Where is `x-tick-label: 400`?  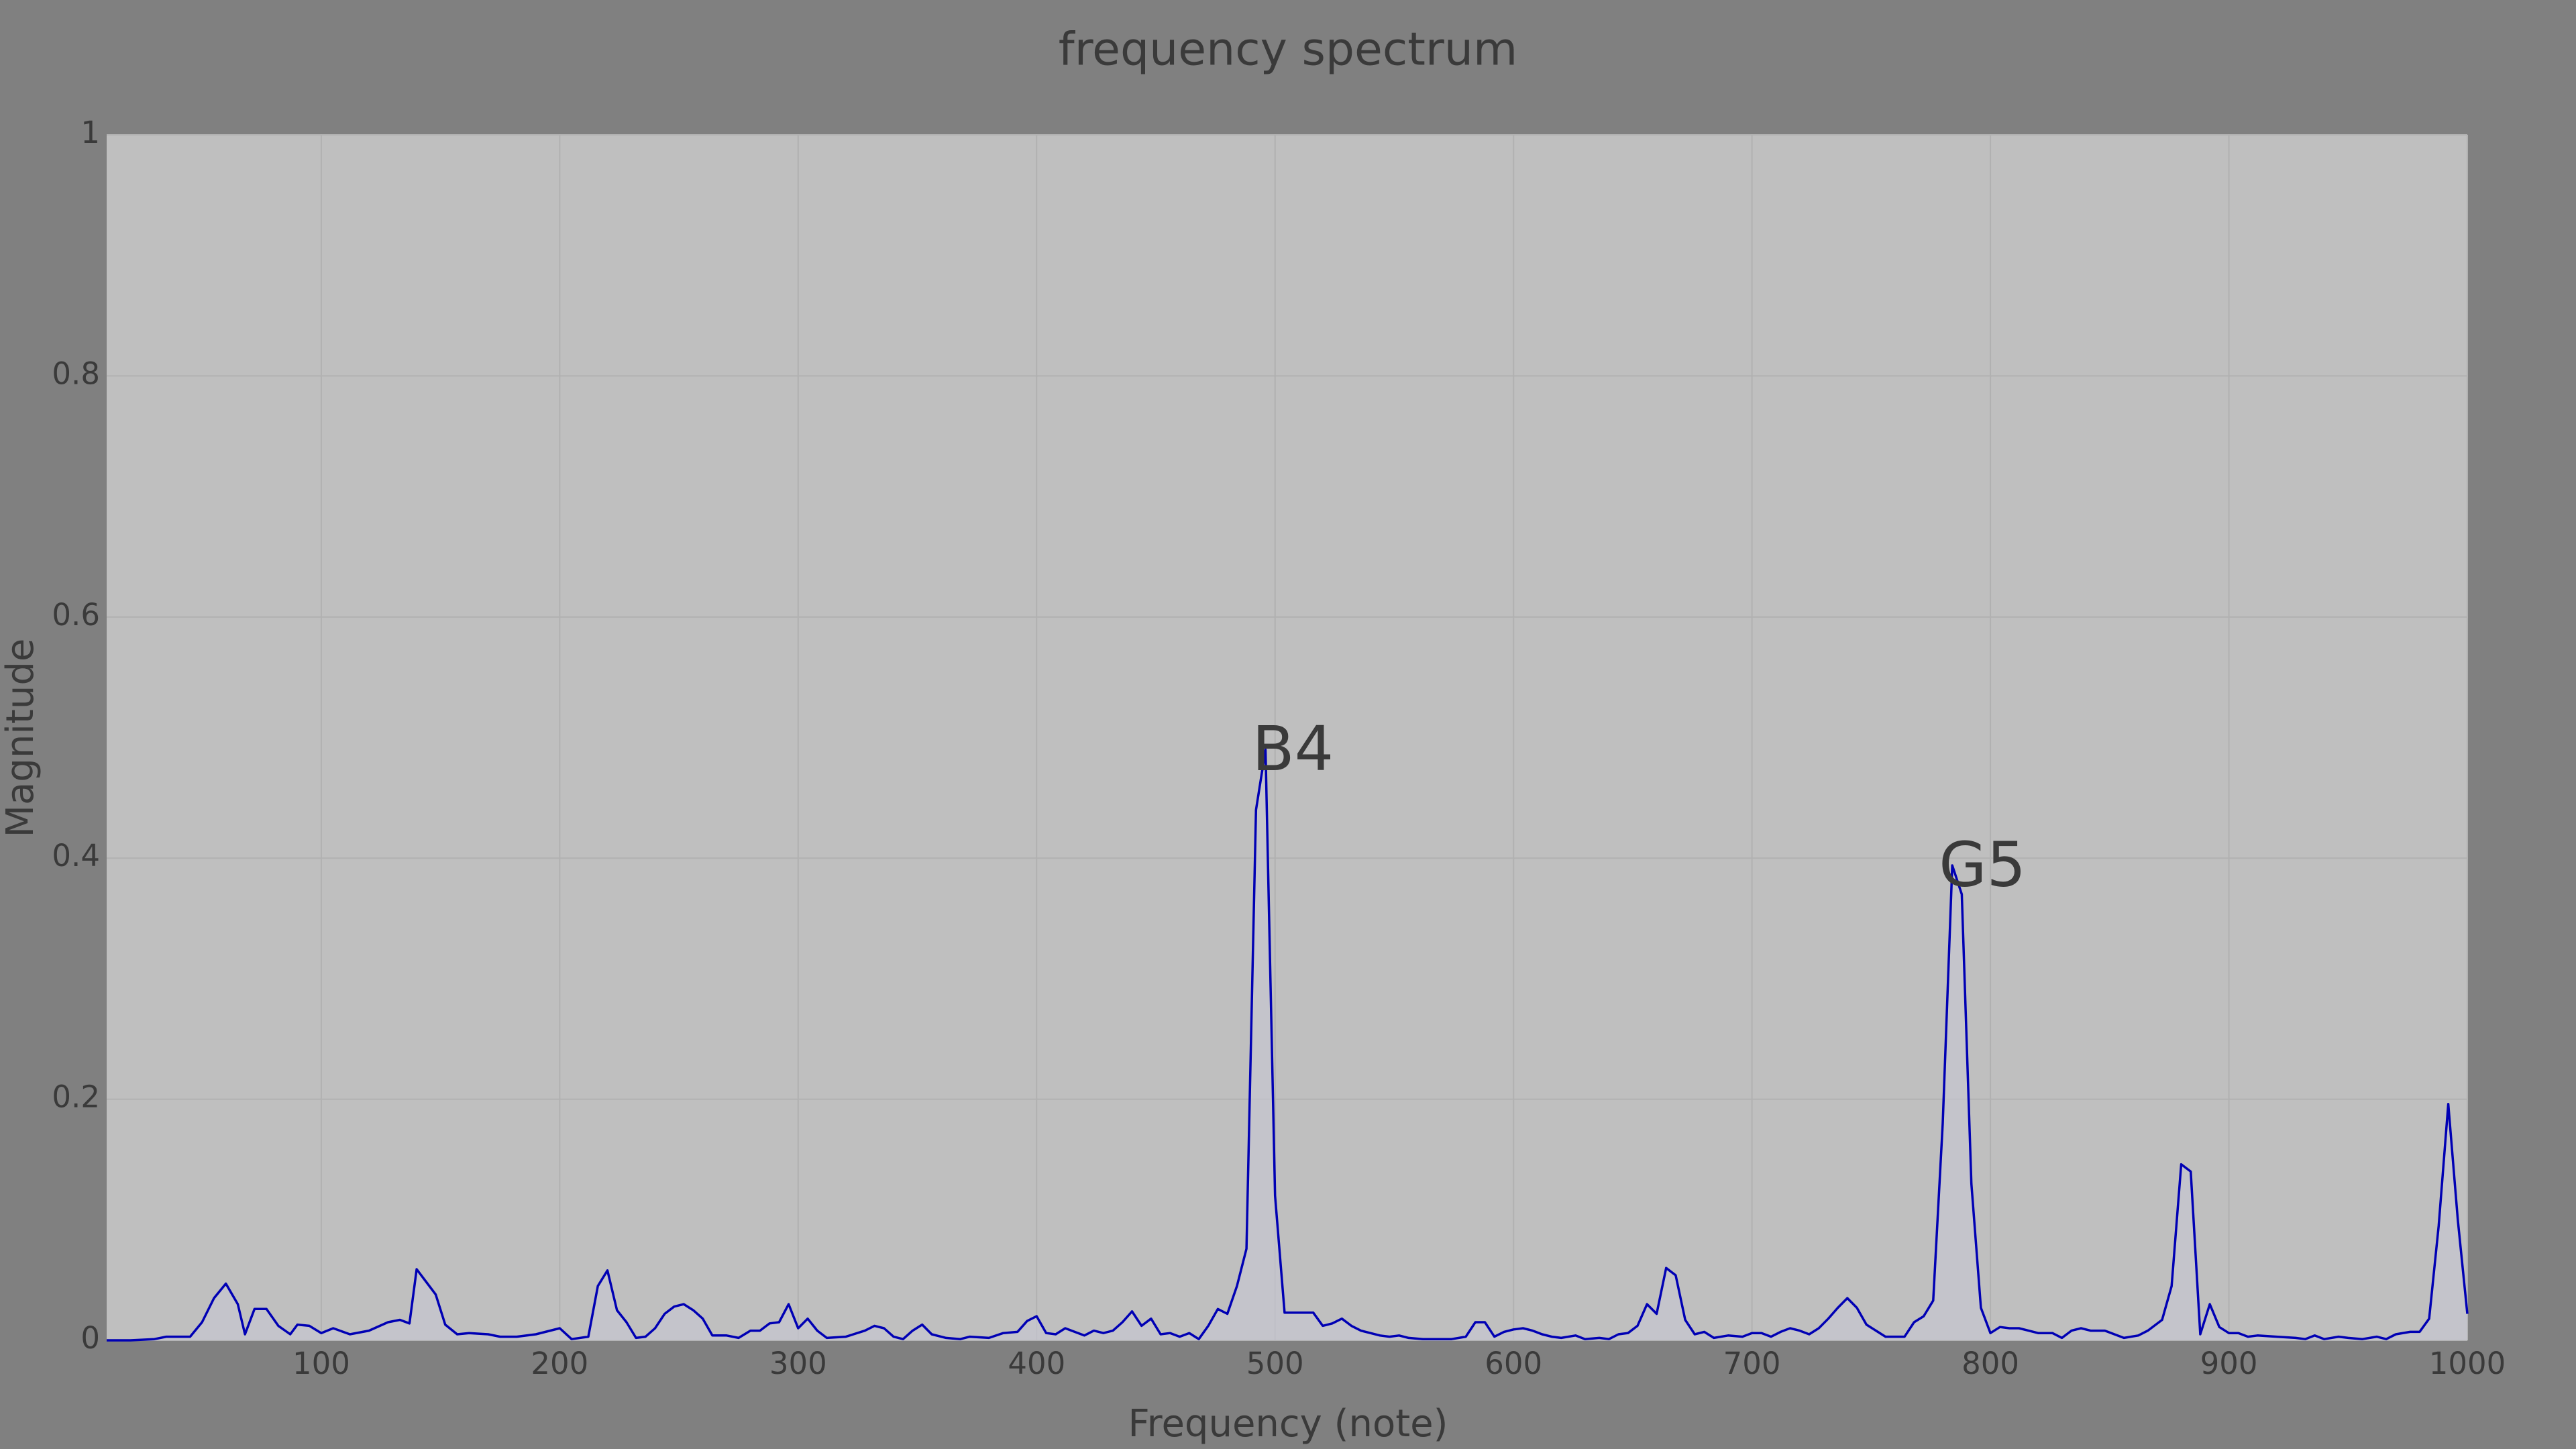
x-tick-label: 400 is located at coordinates (1036, 1363).